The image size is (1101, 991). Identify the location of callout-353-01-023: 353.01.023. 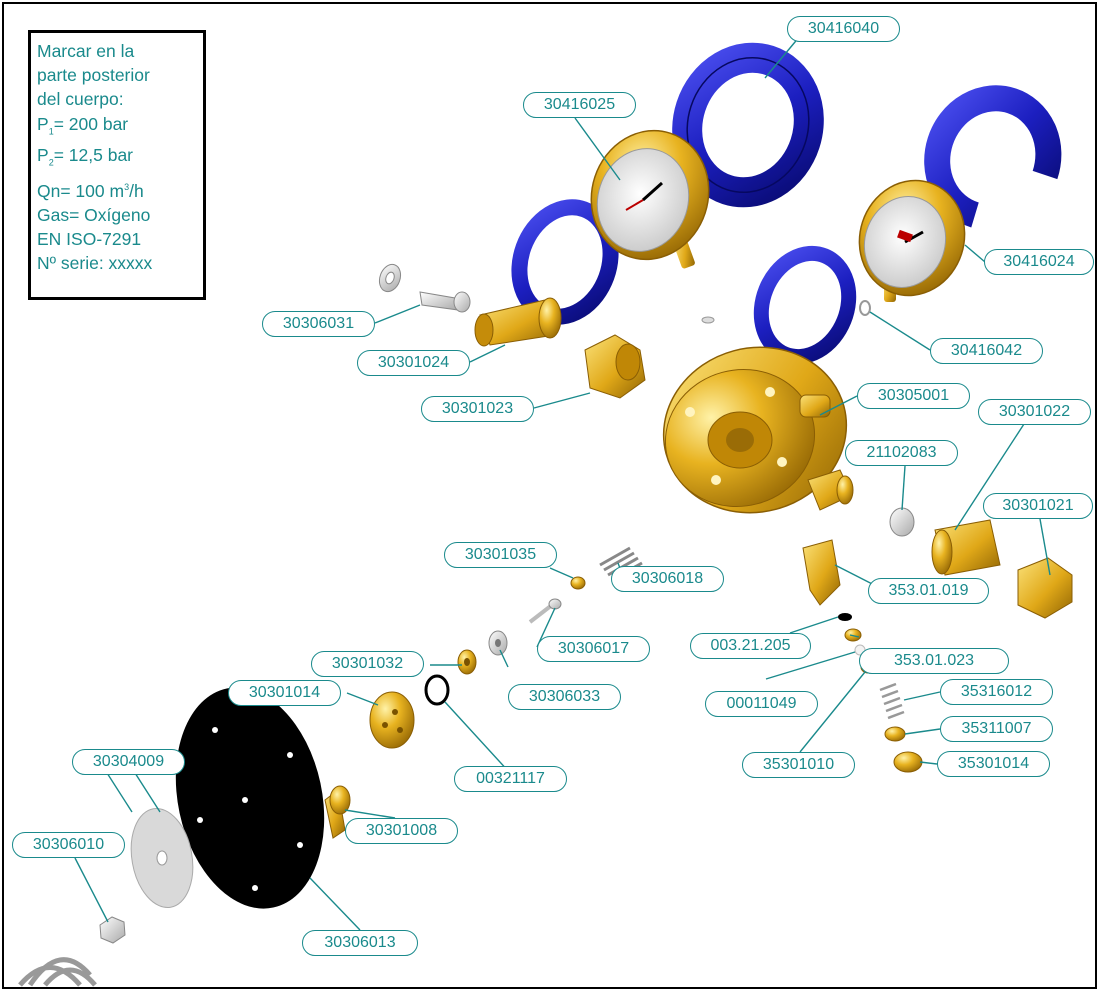
(934, 661).